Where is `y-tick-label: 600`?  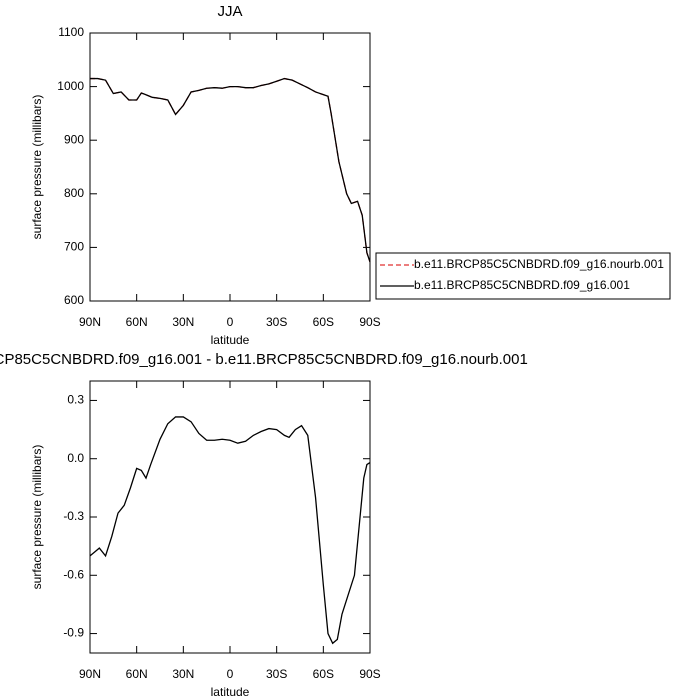
y-tick-label: 600 is located at coordinates (74, 300).